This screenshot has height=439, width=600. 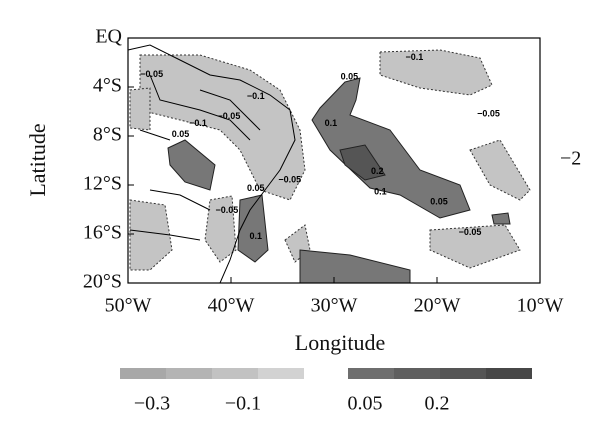 What do you see at coordinates (437, 404) in the screenshot?
I see `colorbar-label: 0.2` at bounding box center [437, 404].